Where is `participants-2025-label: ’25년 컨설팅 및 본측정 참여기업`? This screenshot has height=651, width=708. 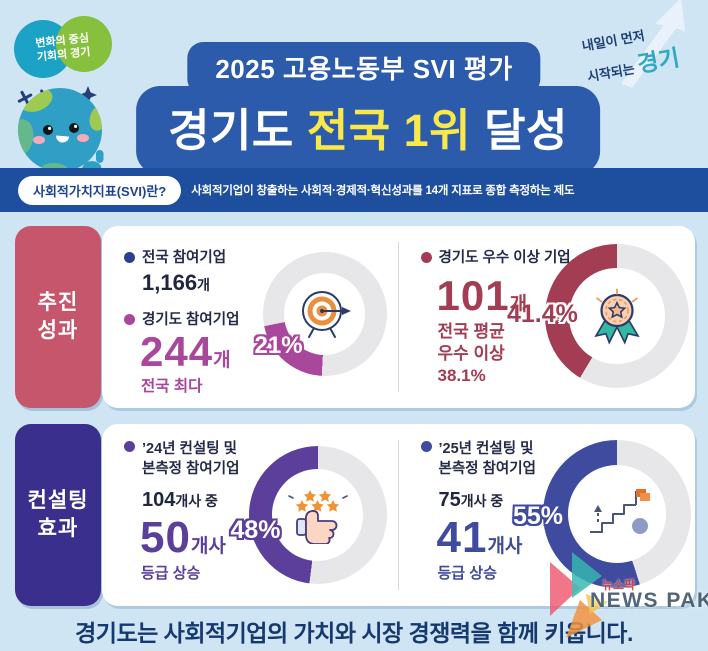 participants-2025-label: ’25년 컨설팅 및 본측정 참여기업 is located at coordinates (478, 459).